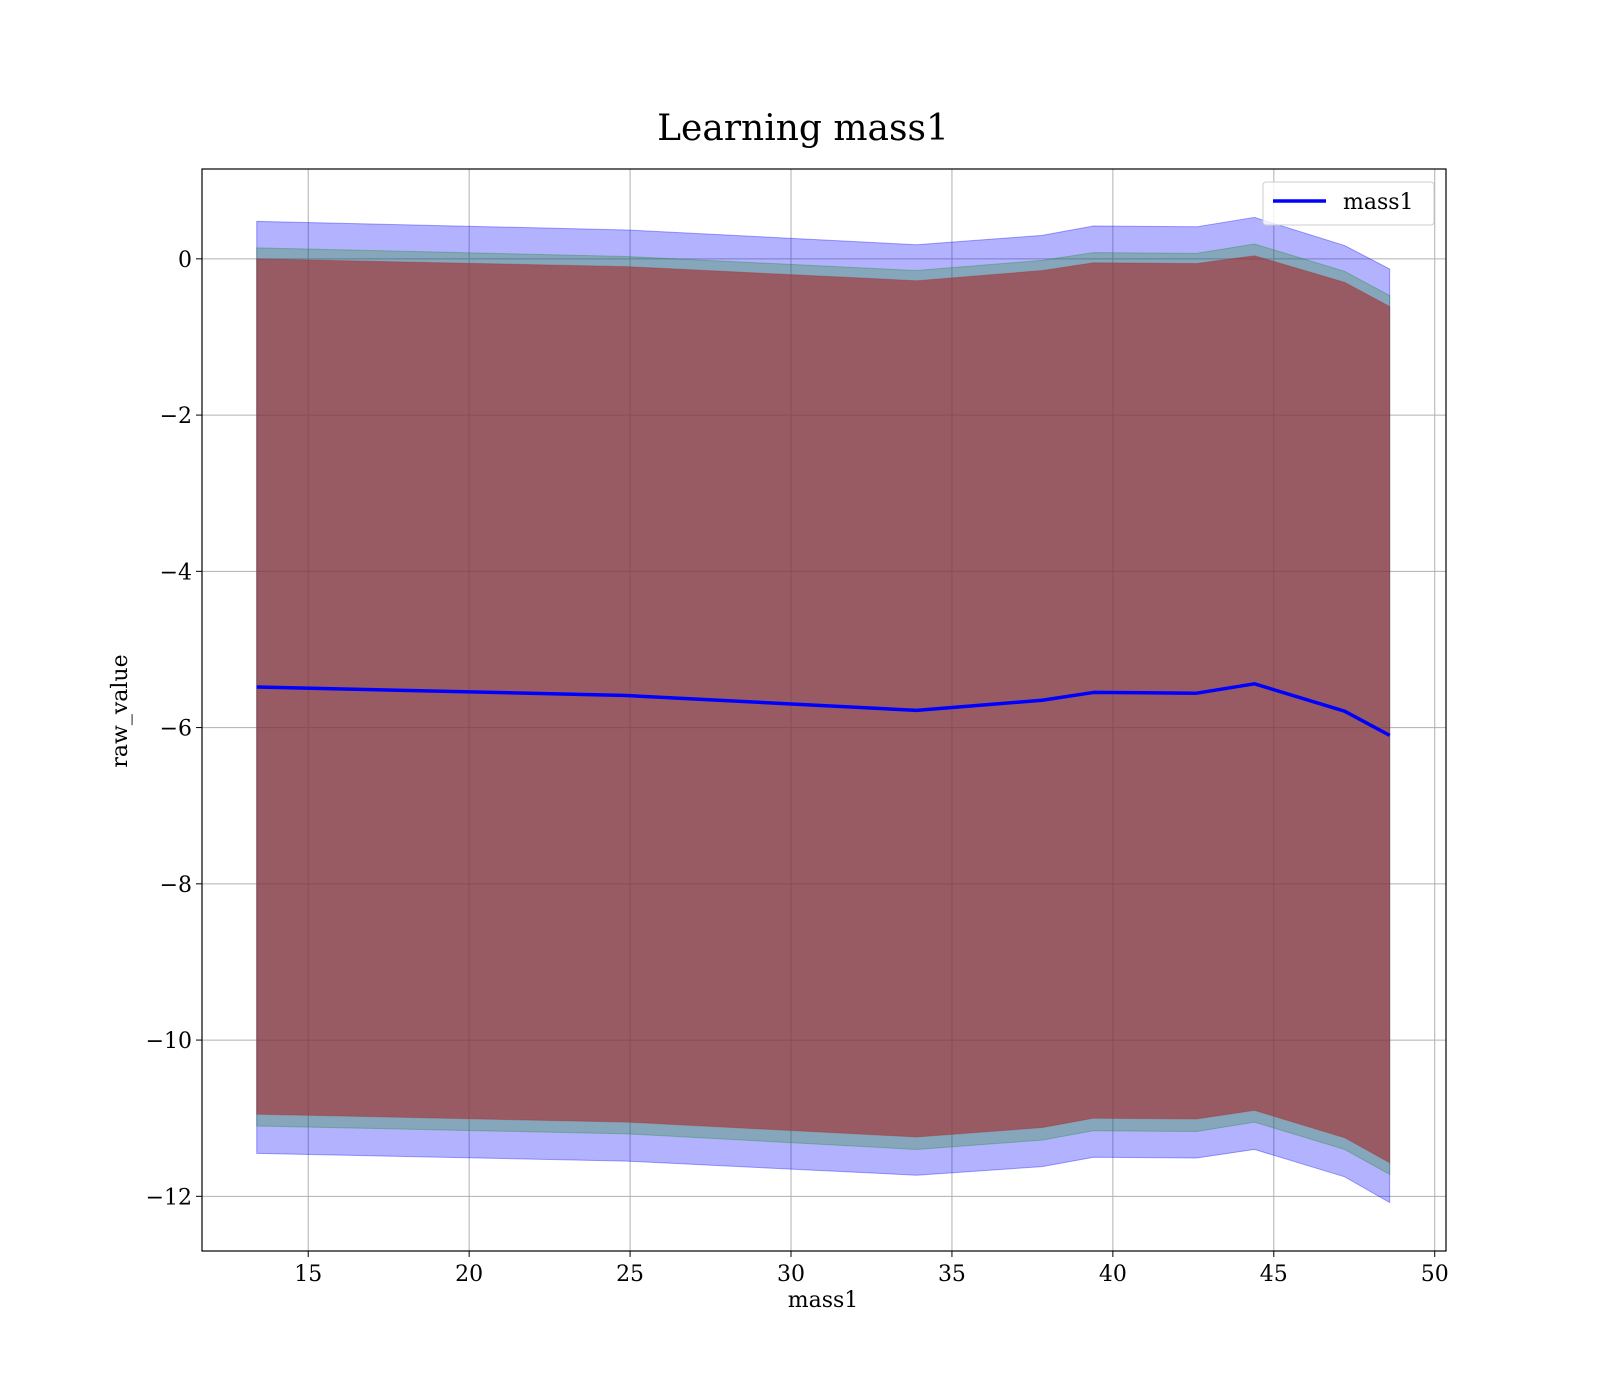 Image resolution: width=1600 pixels, height=1400 pixels. Describe the element at coordinates (1113, 1274) in the screenshot. I see `x-tick-label: 40` at that location.